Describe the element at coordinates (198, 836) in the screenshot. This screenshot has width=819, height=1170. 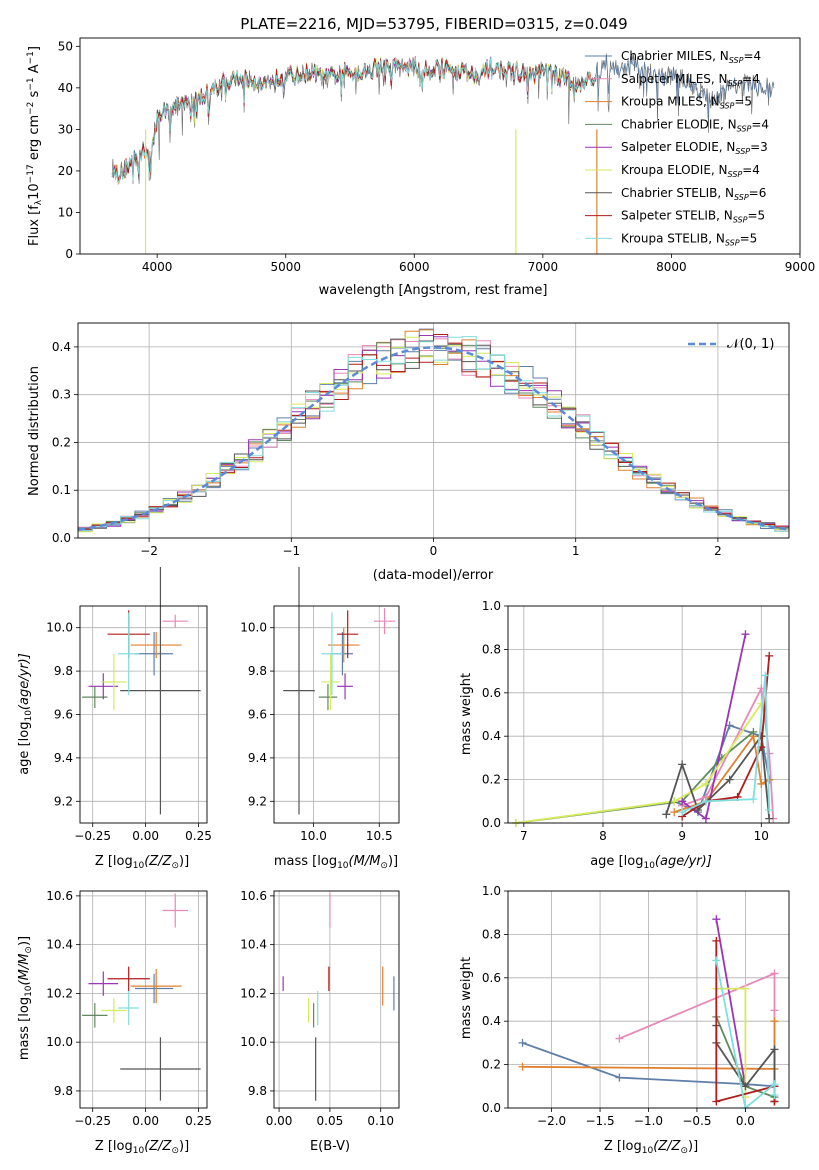
I see `x-tick-label: 0.25` at that location.